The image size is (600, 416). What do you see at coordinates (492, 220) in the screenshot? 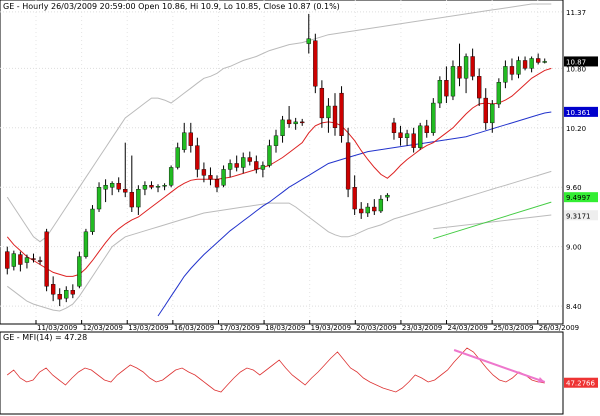
I see `signal-line` at bounding box center [492, 220].